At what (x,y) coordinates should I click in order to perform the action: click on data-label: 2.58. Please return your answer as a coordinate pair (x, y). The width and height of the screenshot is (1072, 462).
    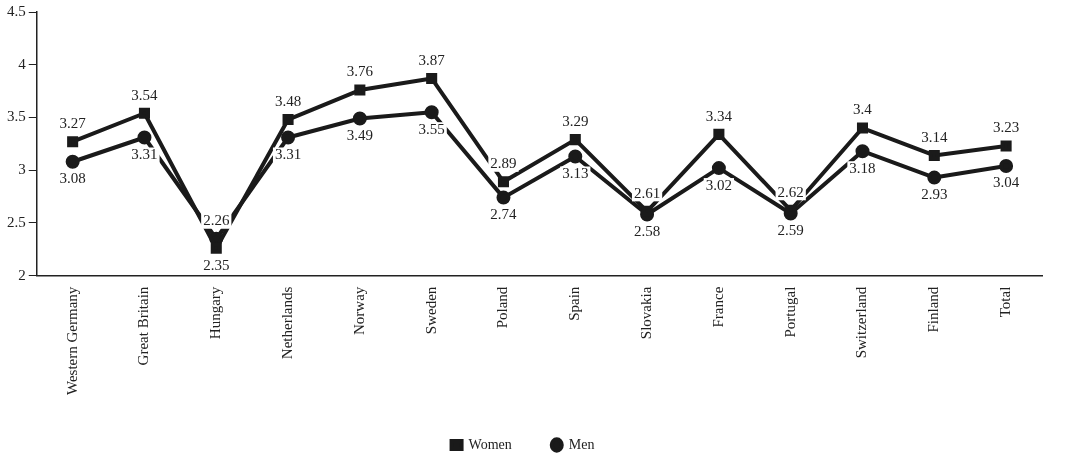
    Looking at the image, I should click on (647, 230).